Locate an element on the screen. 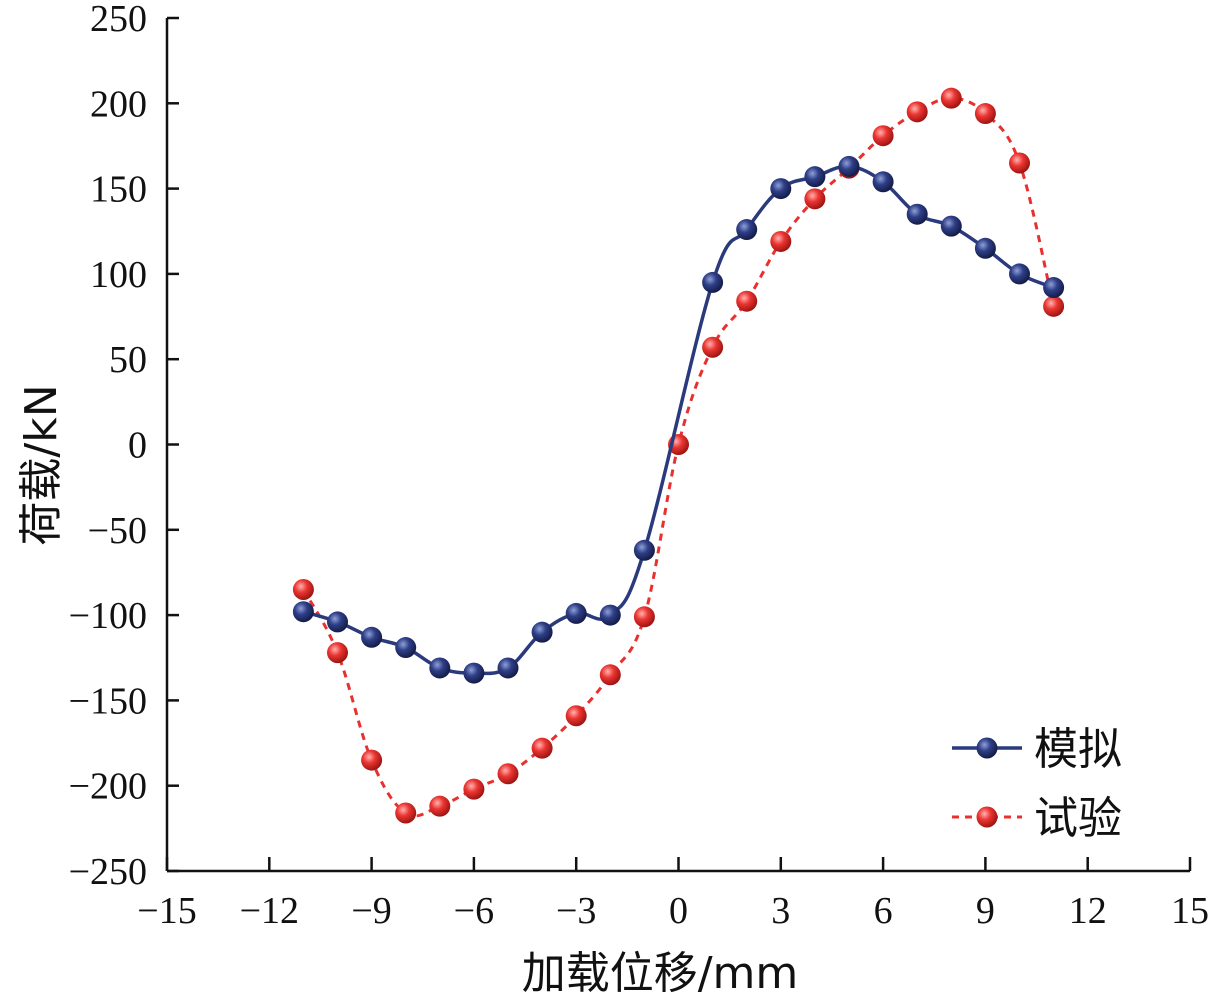  y-tick-label: −100 is located at coordinates (108, 616).